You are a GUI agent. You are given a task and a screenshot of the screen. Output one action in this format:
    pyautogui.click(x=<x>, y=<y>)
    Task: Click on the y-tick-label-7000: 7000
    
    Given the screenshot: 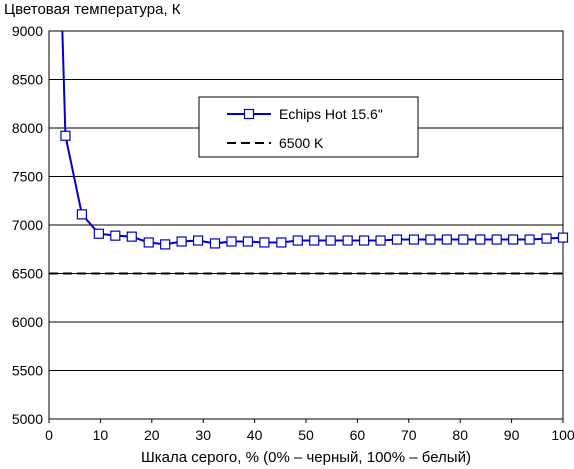 What is the action you would take?
    pyautogui.click(x=27, y=225)
    